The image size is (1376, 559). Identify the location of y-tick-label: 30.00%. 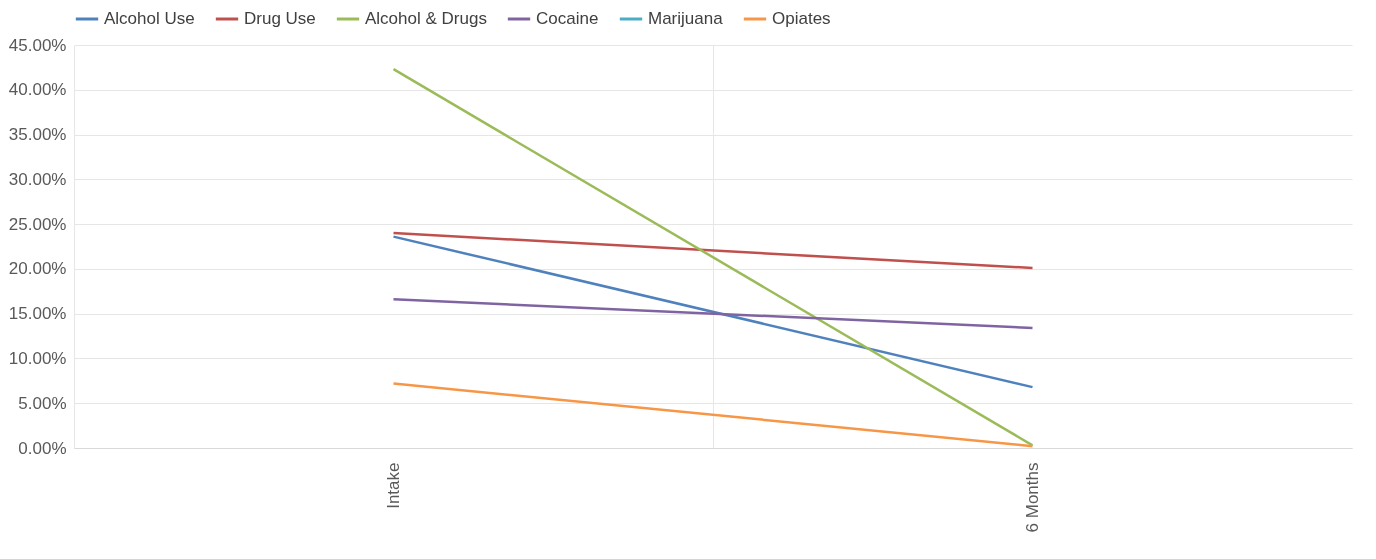
(37, 179).